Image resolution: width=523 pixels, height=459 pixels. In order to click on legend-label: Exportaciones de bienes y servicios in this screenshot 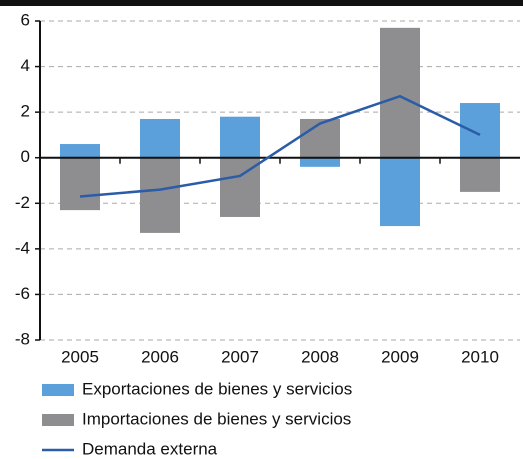, I will do `click(217, 388)`.